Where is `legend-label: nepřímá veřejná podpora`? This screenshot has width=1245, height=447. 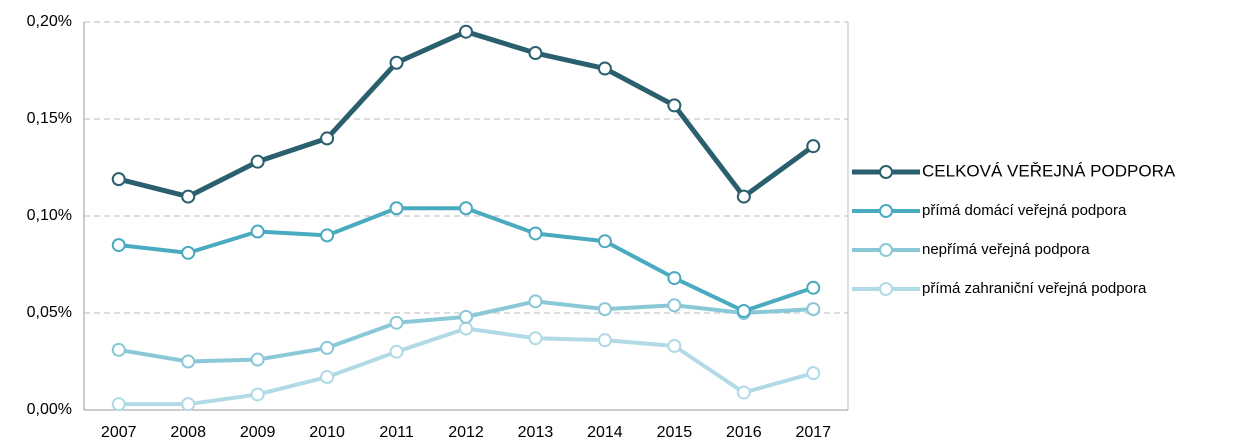
legend-label: nepřímá veřejná podpora is located at coordinates (1006, 249).